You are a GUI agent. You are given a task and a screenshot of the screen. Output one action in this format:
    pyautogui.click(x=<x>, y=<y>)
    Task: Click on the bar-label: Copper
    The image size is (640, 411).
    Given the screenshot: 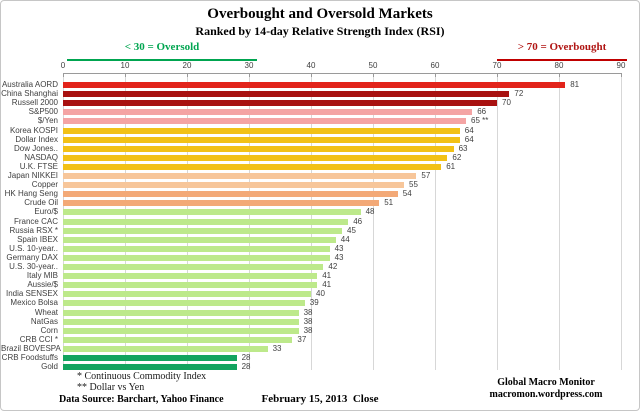 What is the action you would take?
    pyautogui.click(x=44, y=185)
    